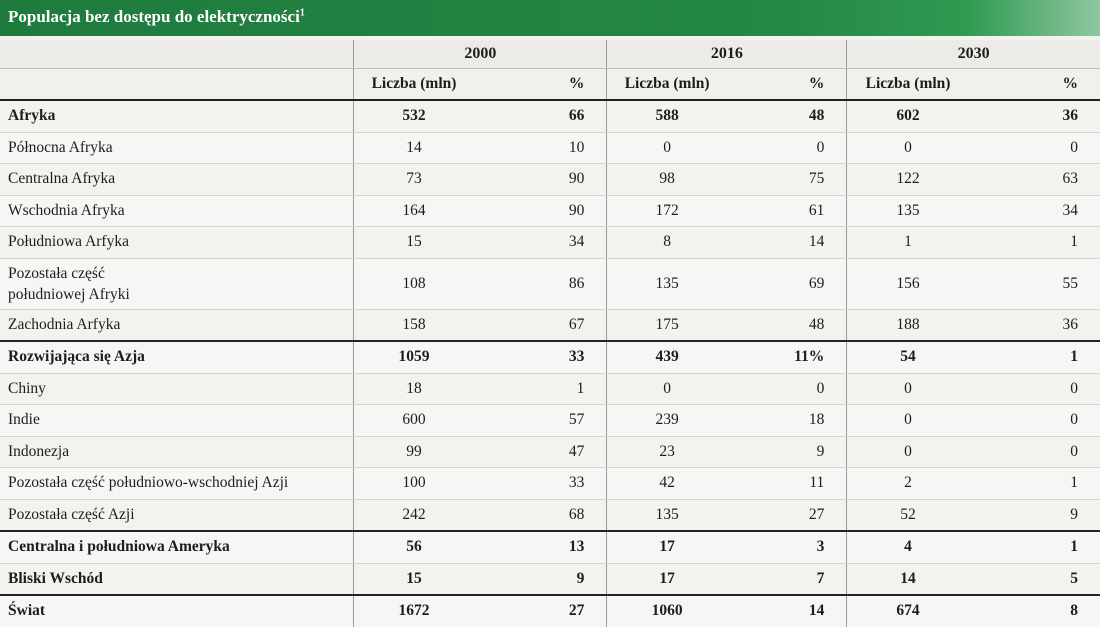 This screenshot has height=627, width=1100. Describe the element at coordinates (786, 211) in the screenshot. I see `pct-value-cell: 61` at that location.